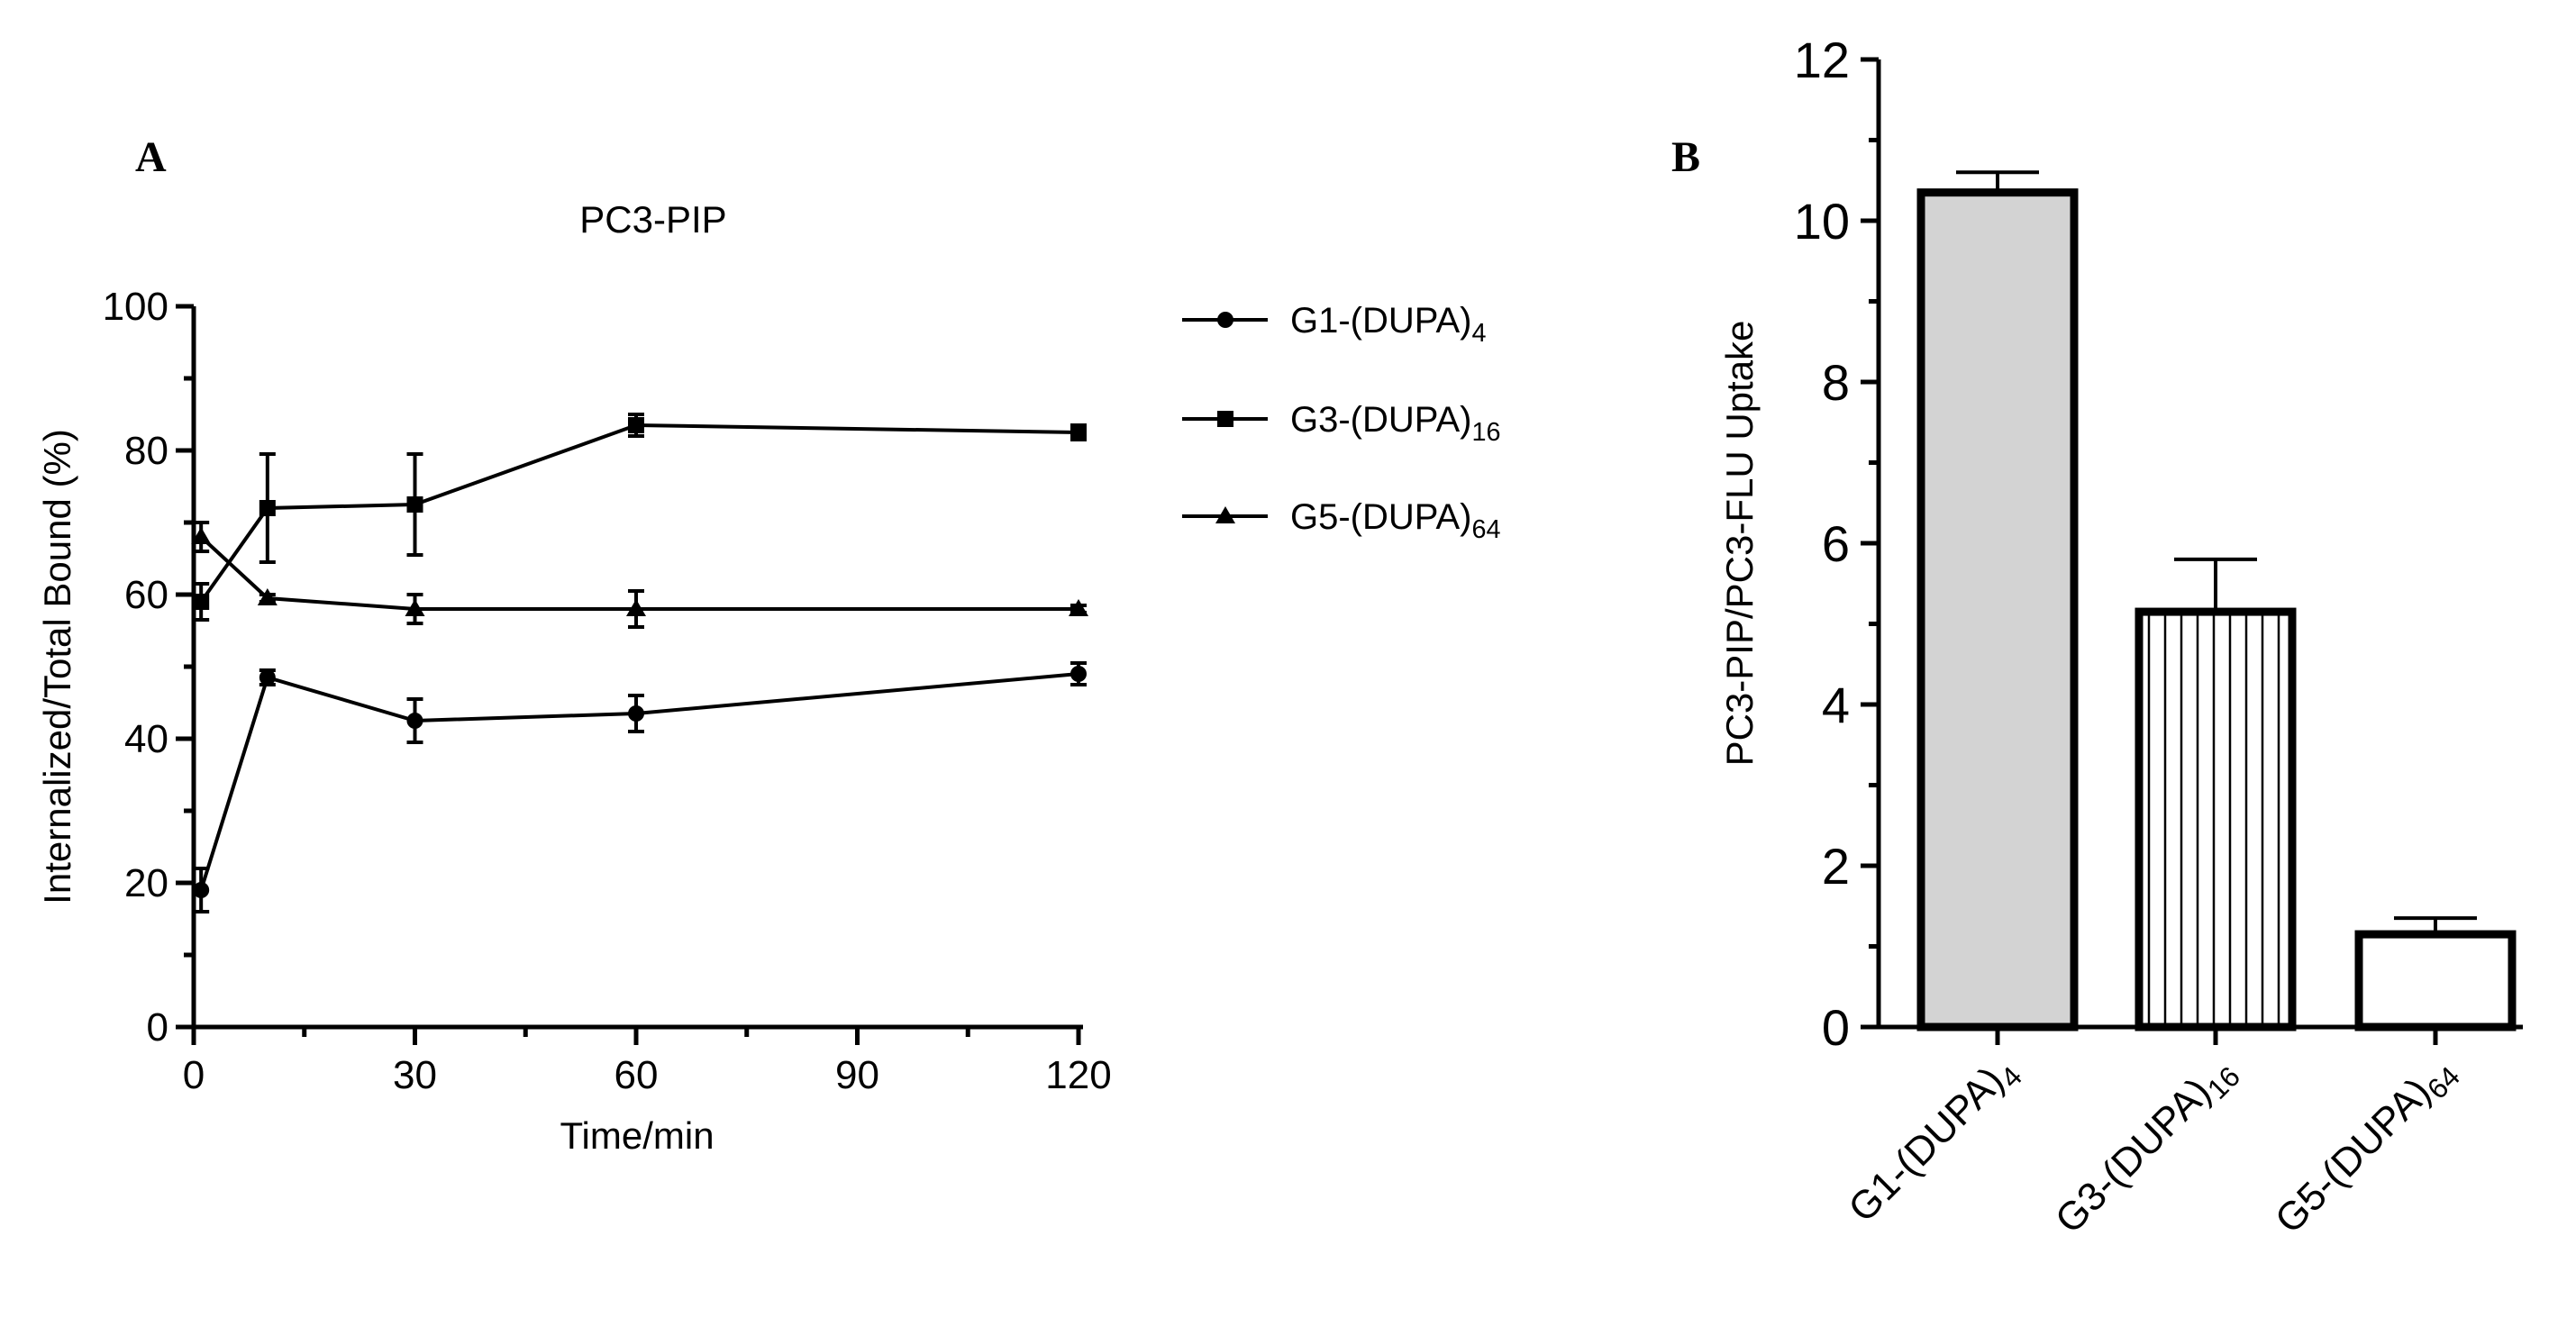 The width and height of the screenshot is (2576, 1327). What do you see at coordinates (415, 1075) in the screenshot?
I see `x-tick-label: 30` at bounding box center [415, 1075].